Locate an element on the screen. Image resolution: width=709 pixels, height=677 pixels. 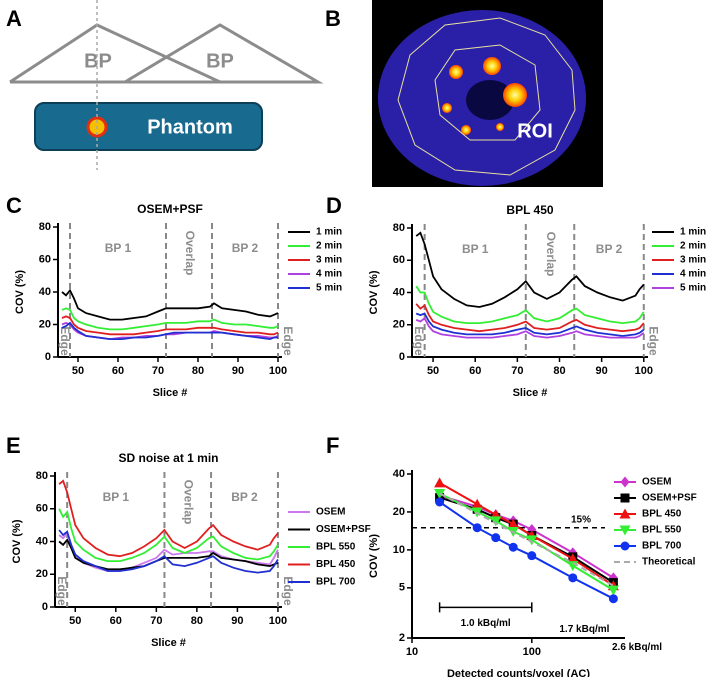
chart-title: SD noise at 1 min is located at coordinates (168, 458).